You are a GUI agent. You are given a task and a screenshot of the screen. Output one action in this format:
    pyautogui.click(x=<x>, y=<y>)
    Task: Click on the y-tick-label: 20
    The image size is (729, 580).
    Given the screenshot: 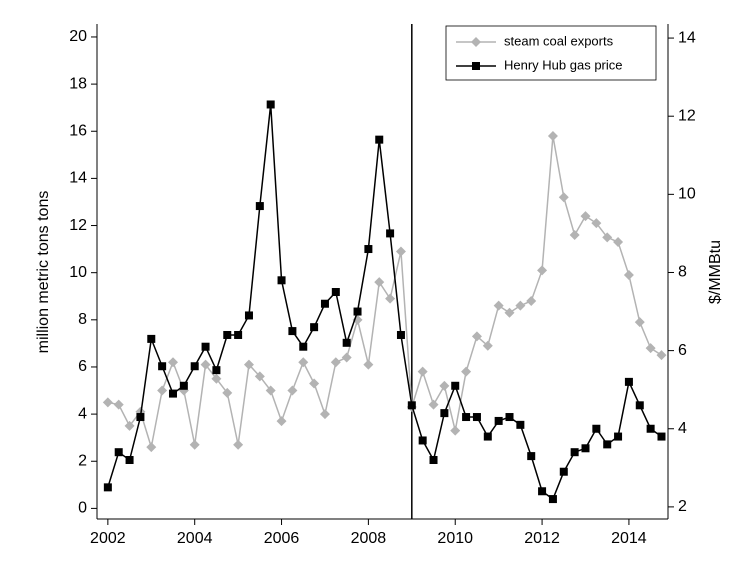 What is the action you would take?
    pyautogui.click(x=78, y=36)
    